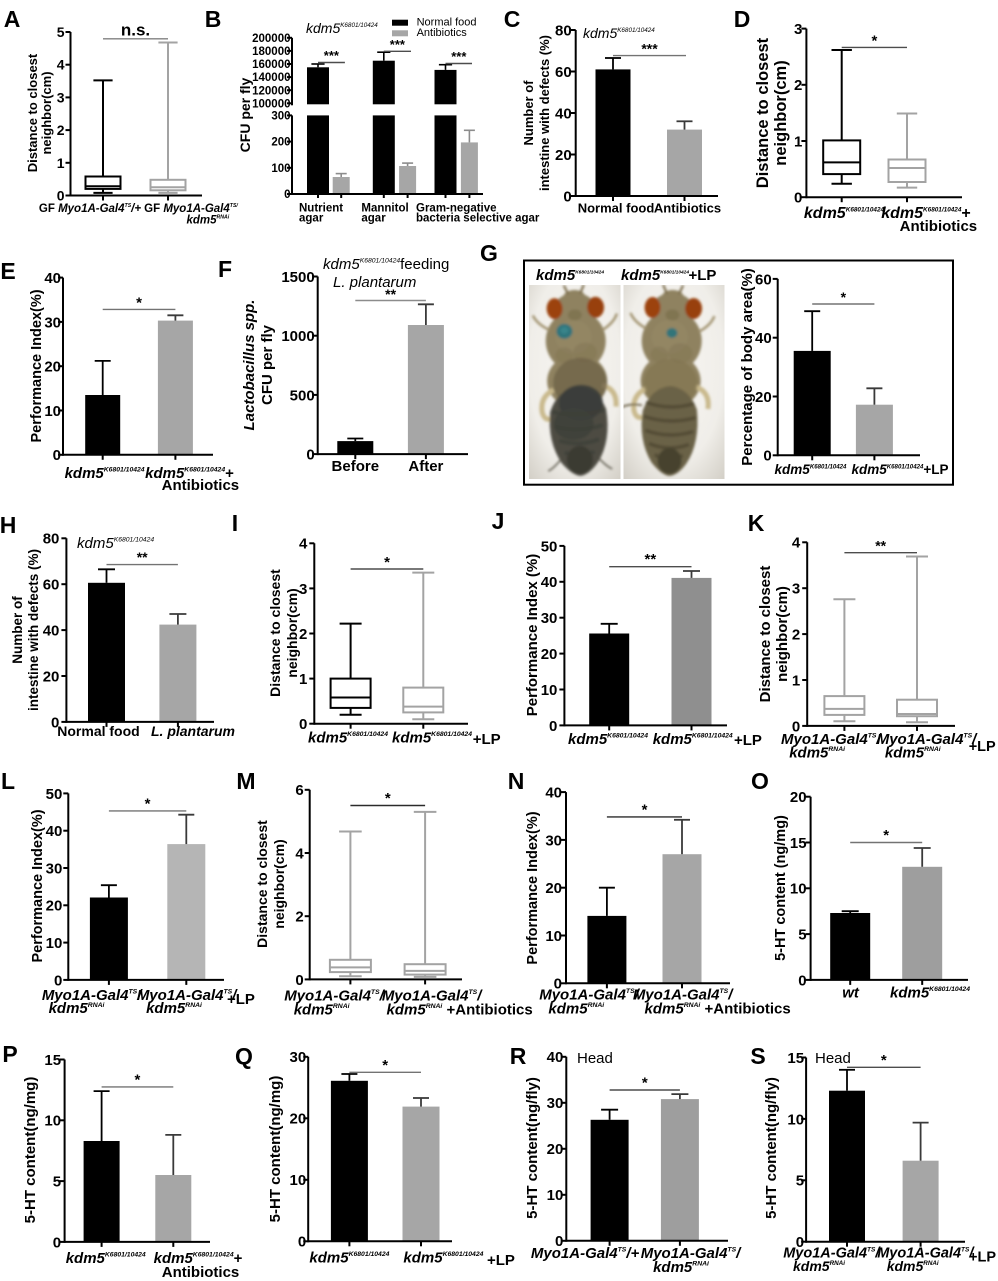 Image resolution: width=998 pixels, height=1281 pixels. Describe the element at coordinates (299, 790) in the screenshot. I see `svg-text: 6` at that location.